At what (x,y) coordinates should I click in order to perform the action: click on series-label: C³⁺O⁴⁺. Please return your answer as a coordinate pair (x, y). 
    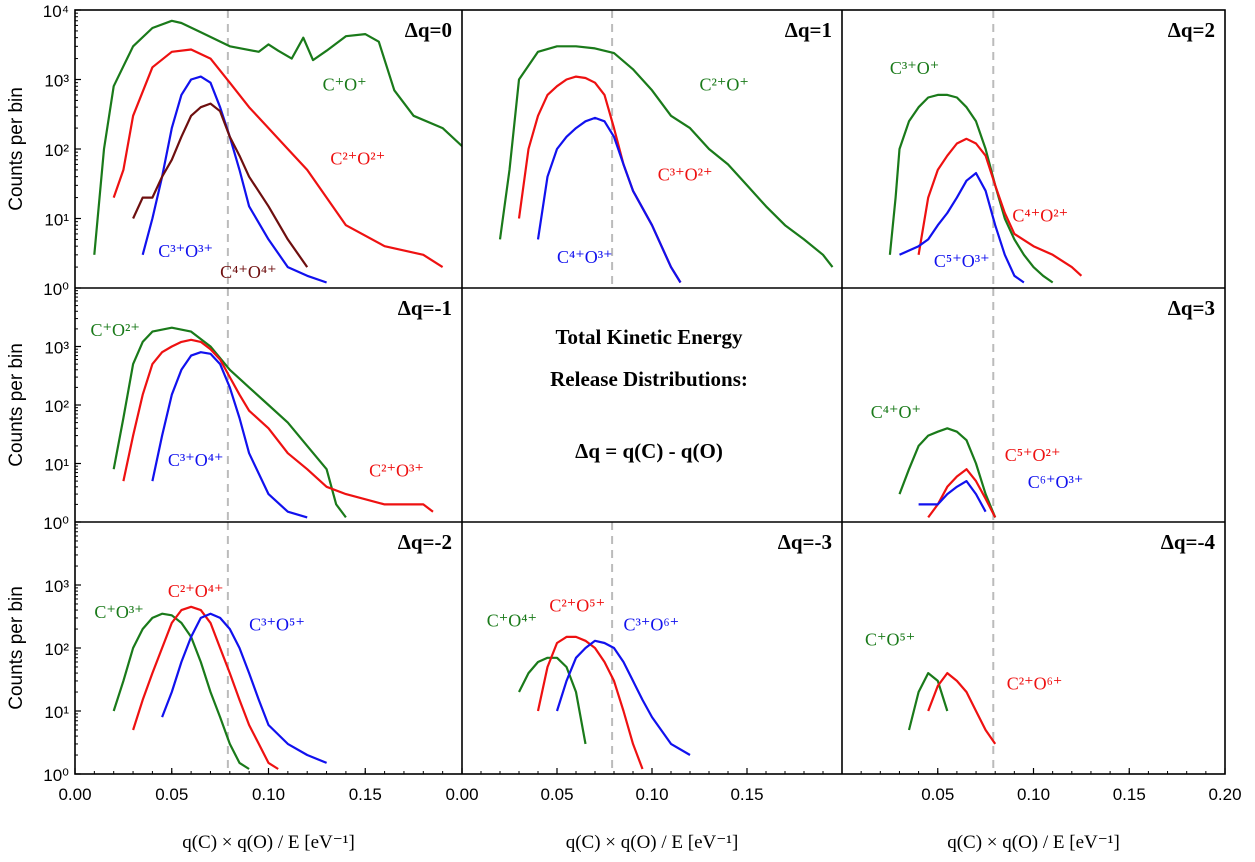
    Looking at the image, I should click on (196, 460).